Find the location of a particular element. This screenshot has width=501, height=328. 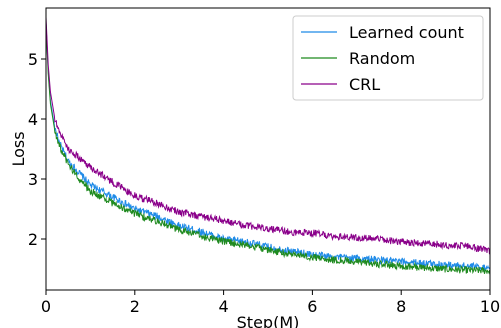

legend: Learned count Random CRL is located at coordinates (388, 58).